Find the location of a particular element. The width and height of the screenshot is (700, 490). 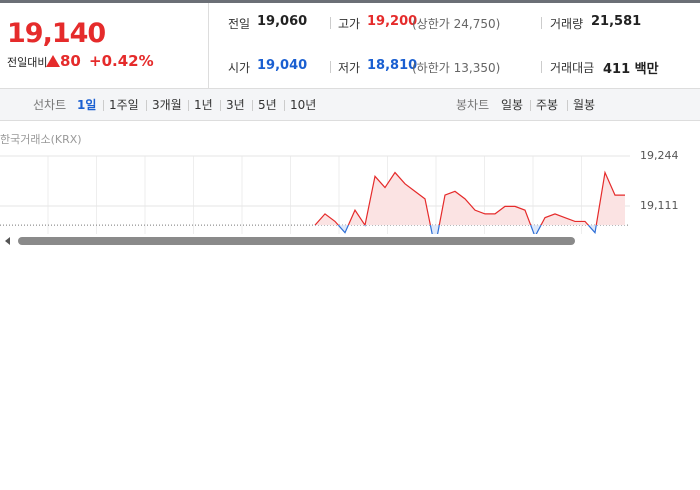

period-tab: 1주일 is located at coordinates (124, 105).